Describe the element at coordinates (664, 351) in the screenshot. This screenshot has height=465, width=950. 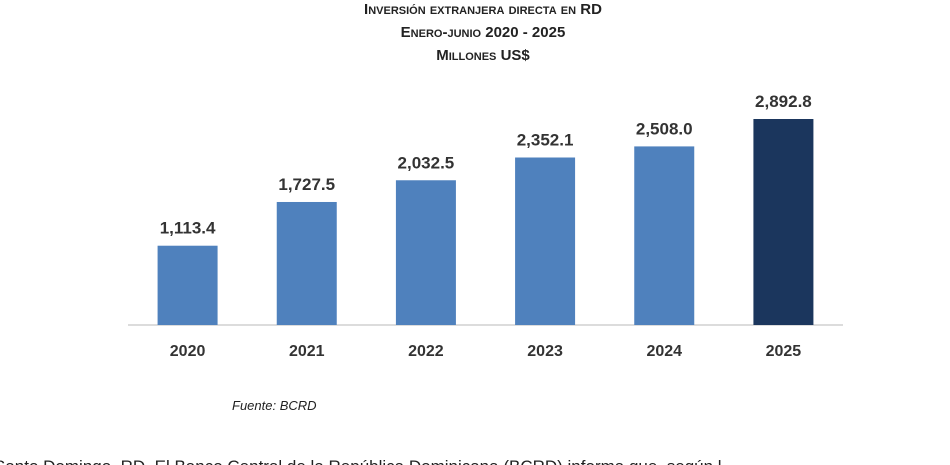
I see `x-tick-label: 2024` at that location.